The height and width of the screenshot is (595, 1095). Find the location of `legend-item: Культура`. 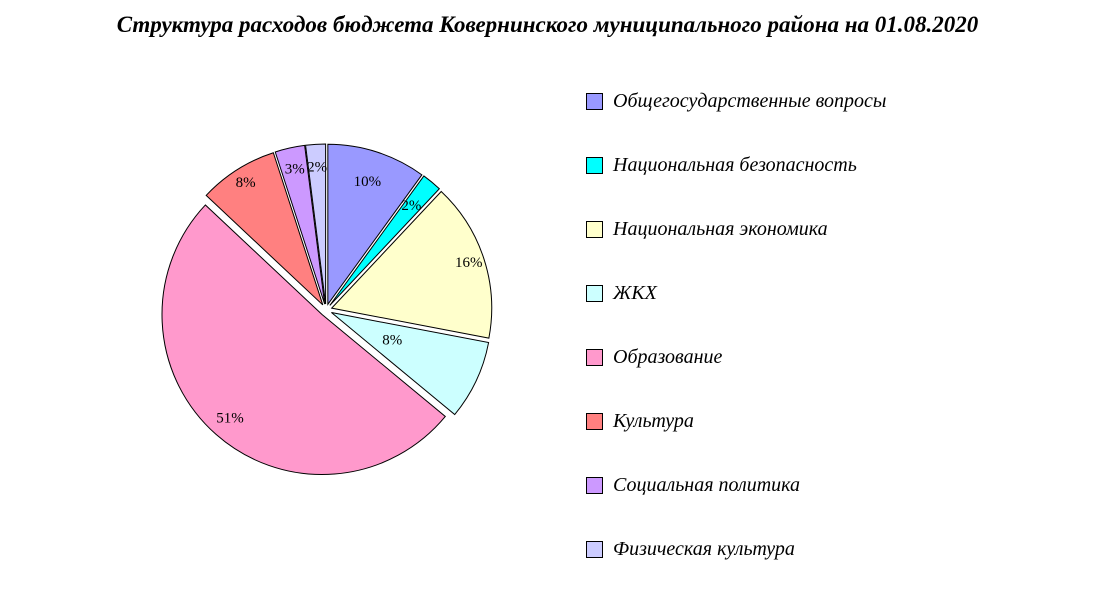

legend-item: Культура is located at coordinates (736, 421).